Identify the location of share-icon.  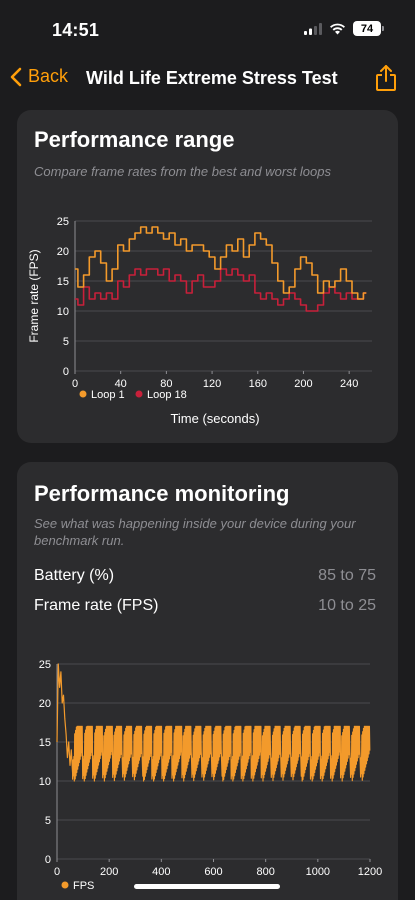
(386, 78).